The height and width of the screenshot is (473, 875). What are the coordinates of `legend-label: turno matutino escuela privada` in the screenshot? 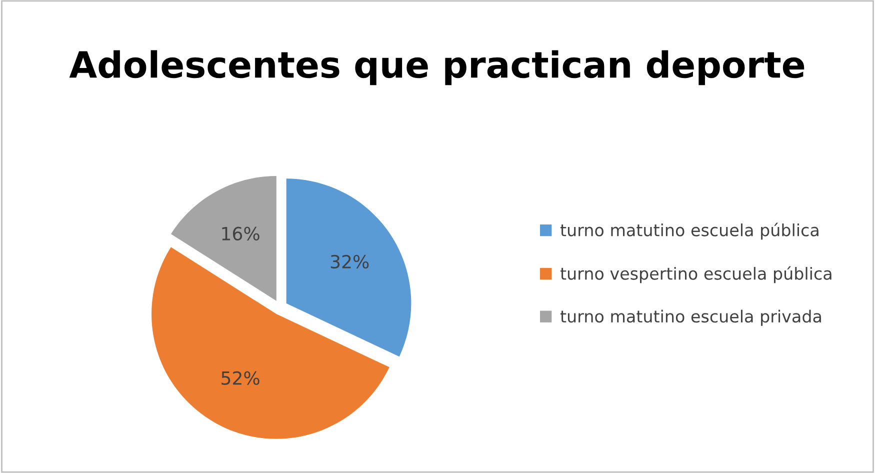 It's located at (690, 318).